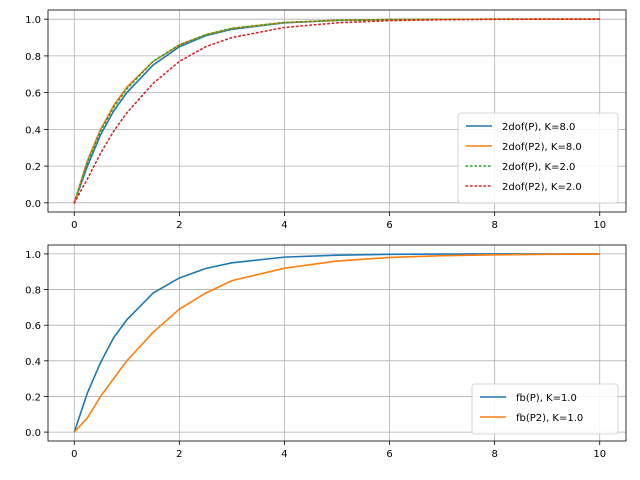  Describe the element at coordinates (538, 167) in the screenshot. I see `legend-label: 2dof(P), K=2.0` at that location.